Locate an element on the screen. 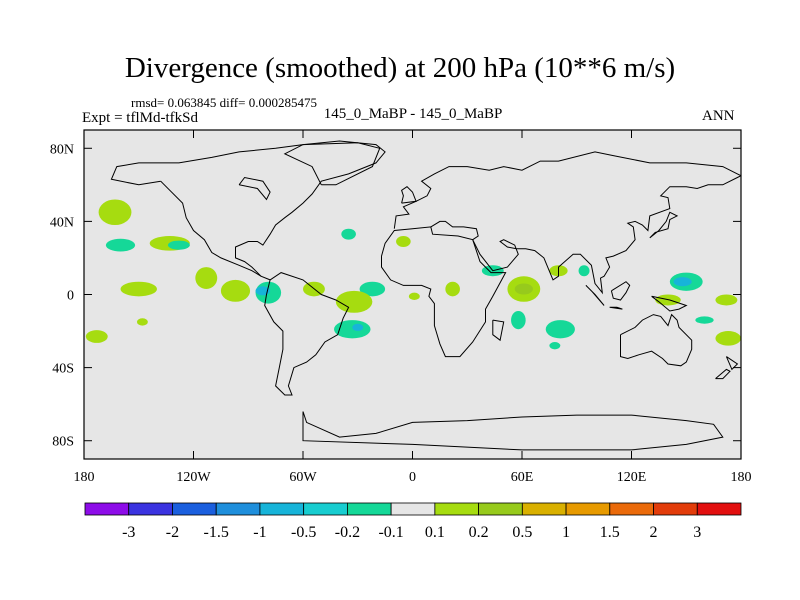 Image resolution: width=800 pixels, height=600 pixels. colorbar-label: -2 is located at coordinates (172, 532).